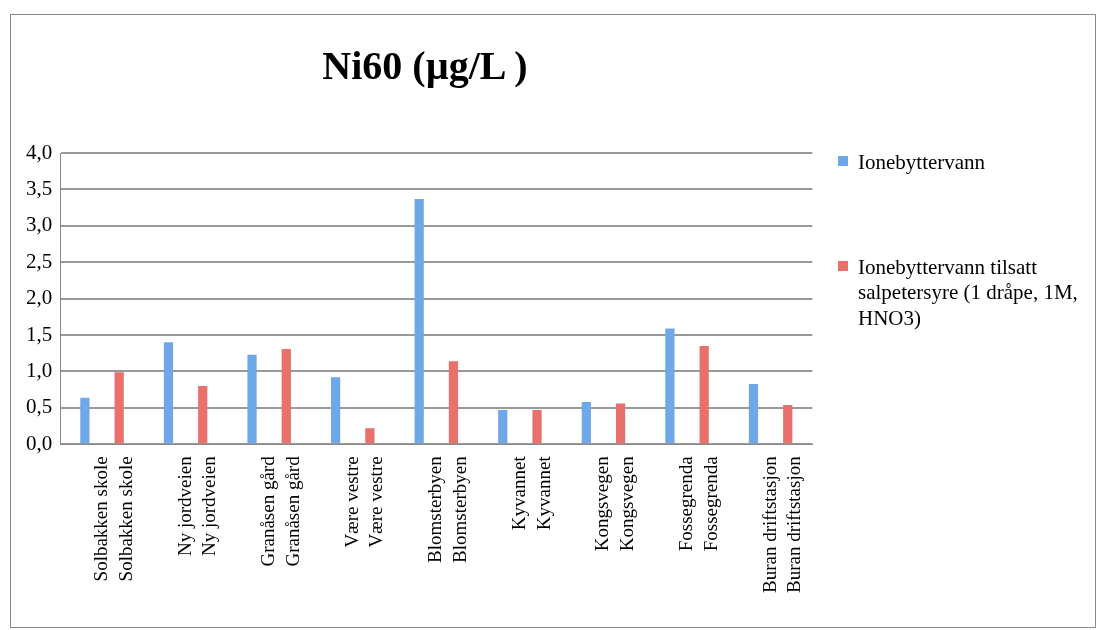  What do you see at coordinates (39, 297) in the screenshot?
I see `y-tick-label: 2,0` at bounding box center [39, 297].